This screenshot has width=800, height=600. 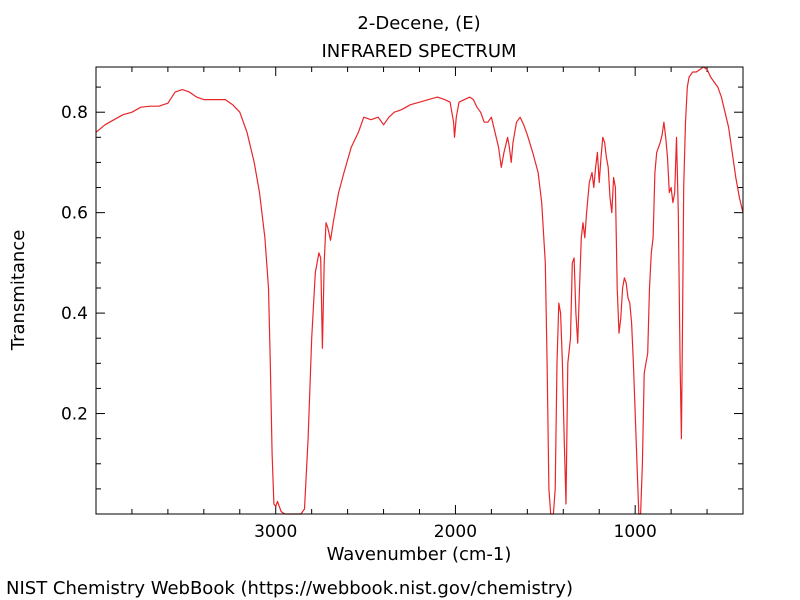 I want to click on x-axis-label: Wavenumber (cm-1), so click(x=419, y=554).